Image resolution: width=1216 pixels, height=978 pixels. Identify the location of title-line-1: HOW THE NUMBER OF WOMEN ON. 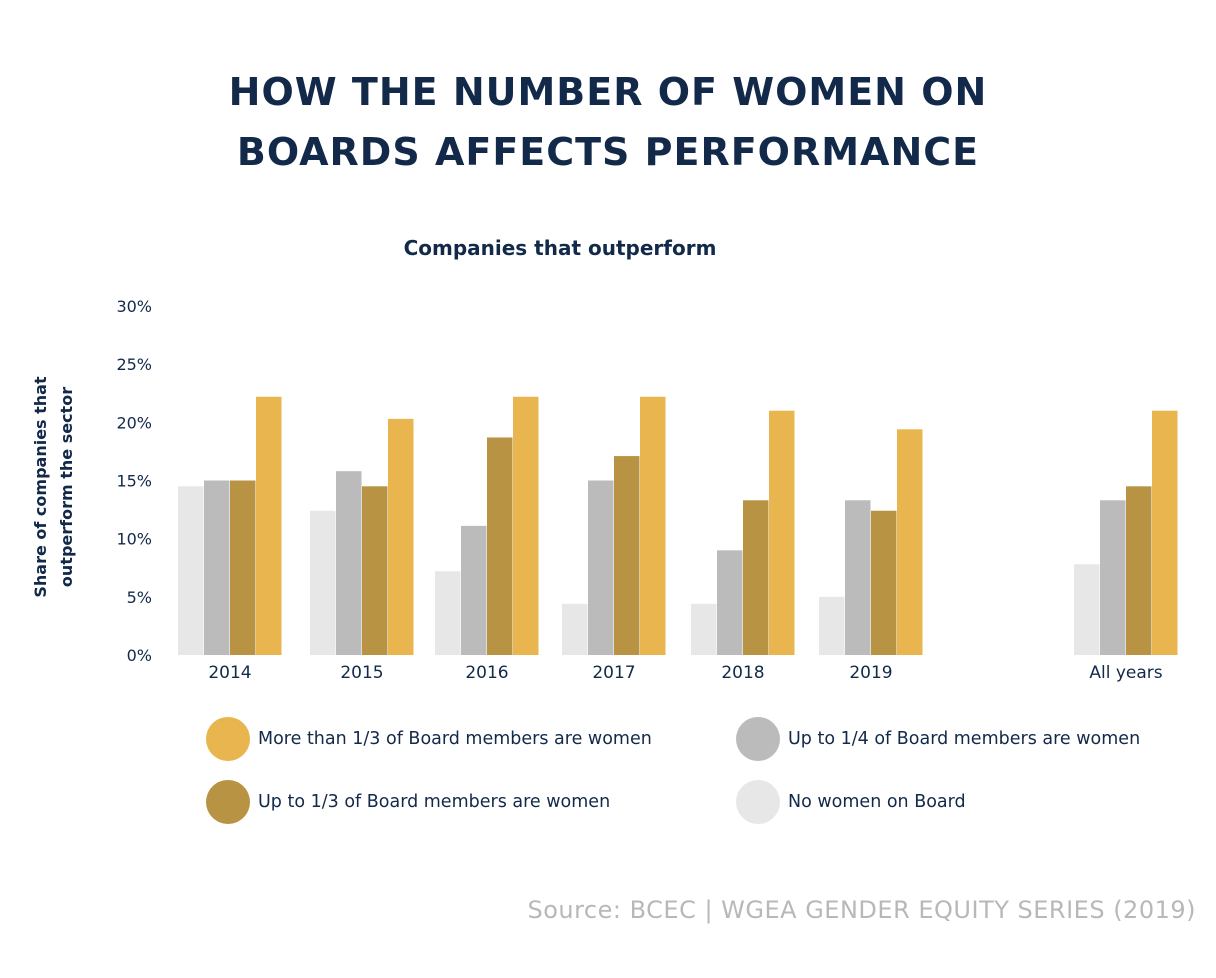
(608, 92).